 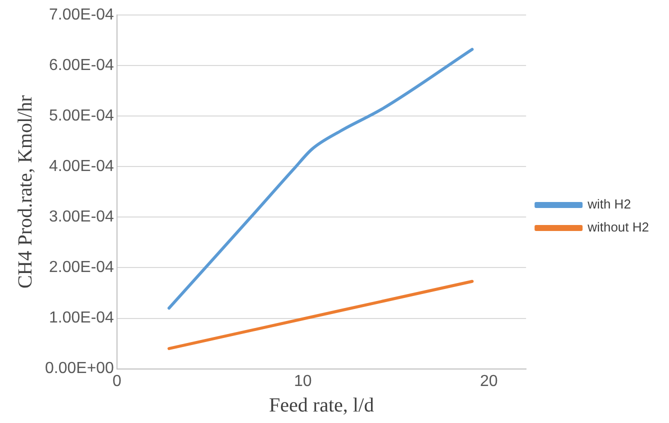 What do you see at coordinates (25, 191) in the screenshot?
I see `y-axis-title: CH4 Prod.rate, Kmol/hr` at bounding box center [25, 191].